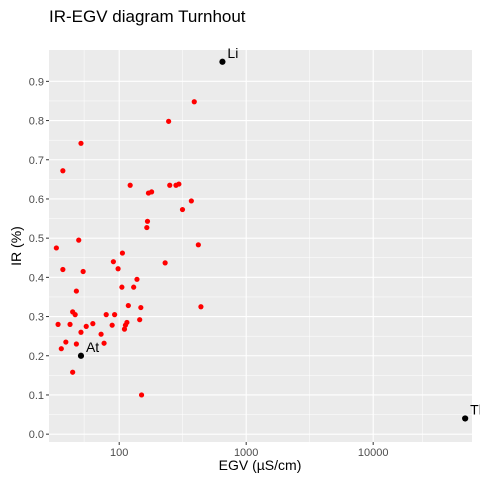  I want to click on y-tick-label: 0.1, so click(36, 396).